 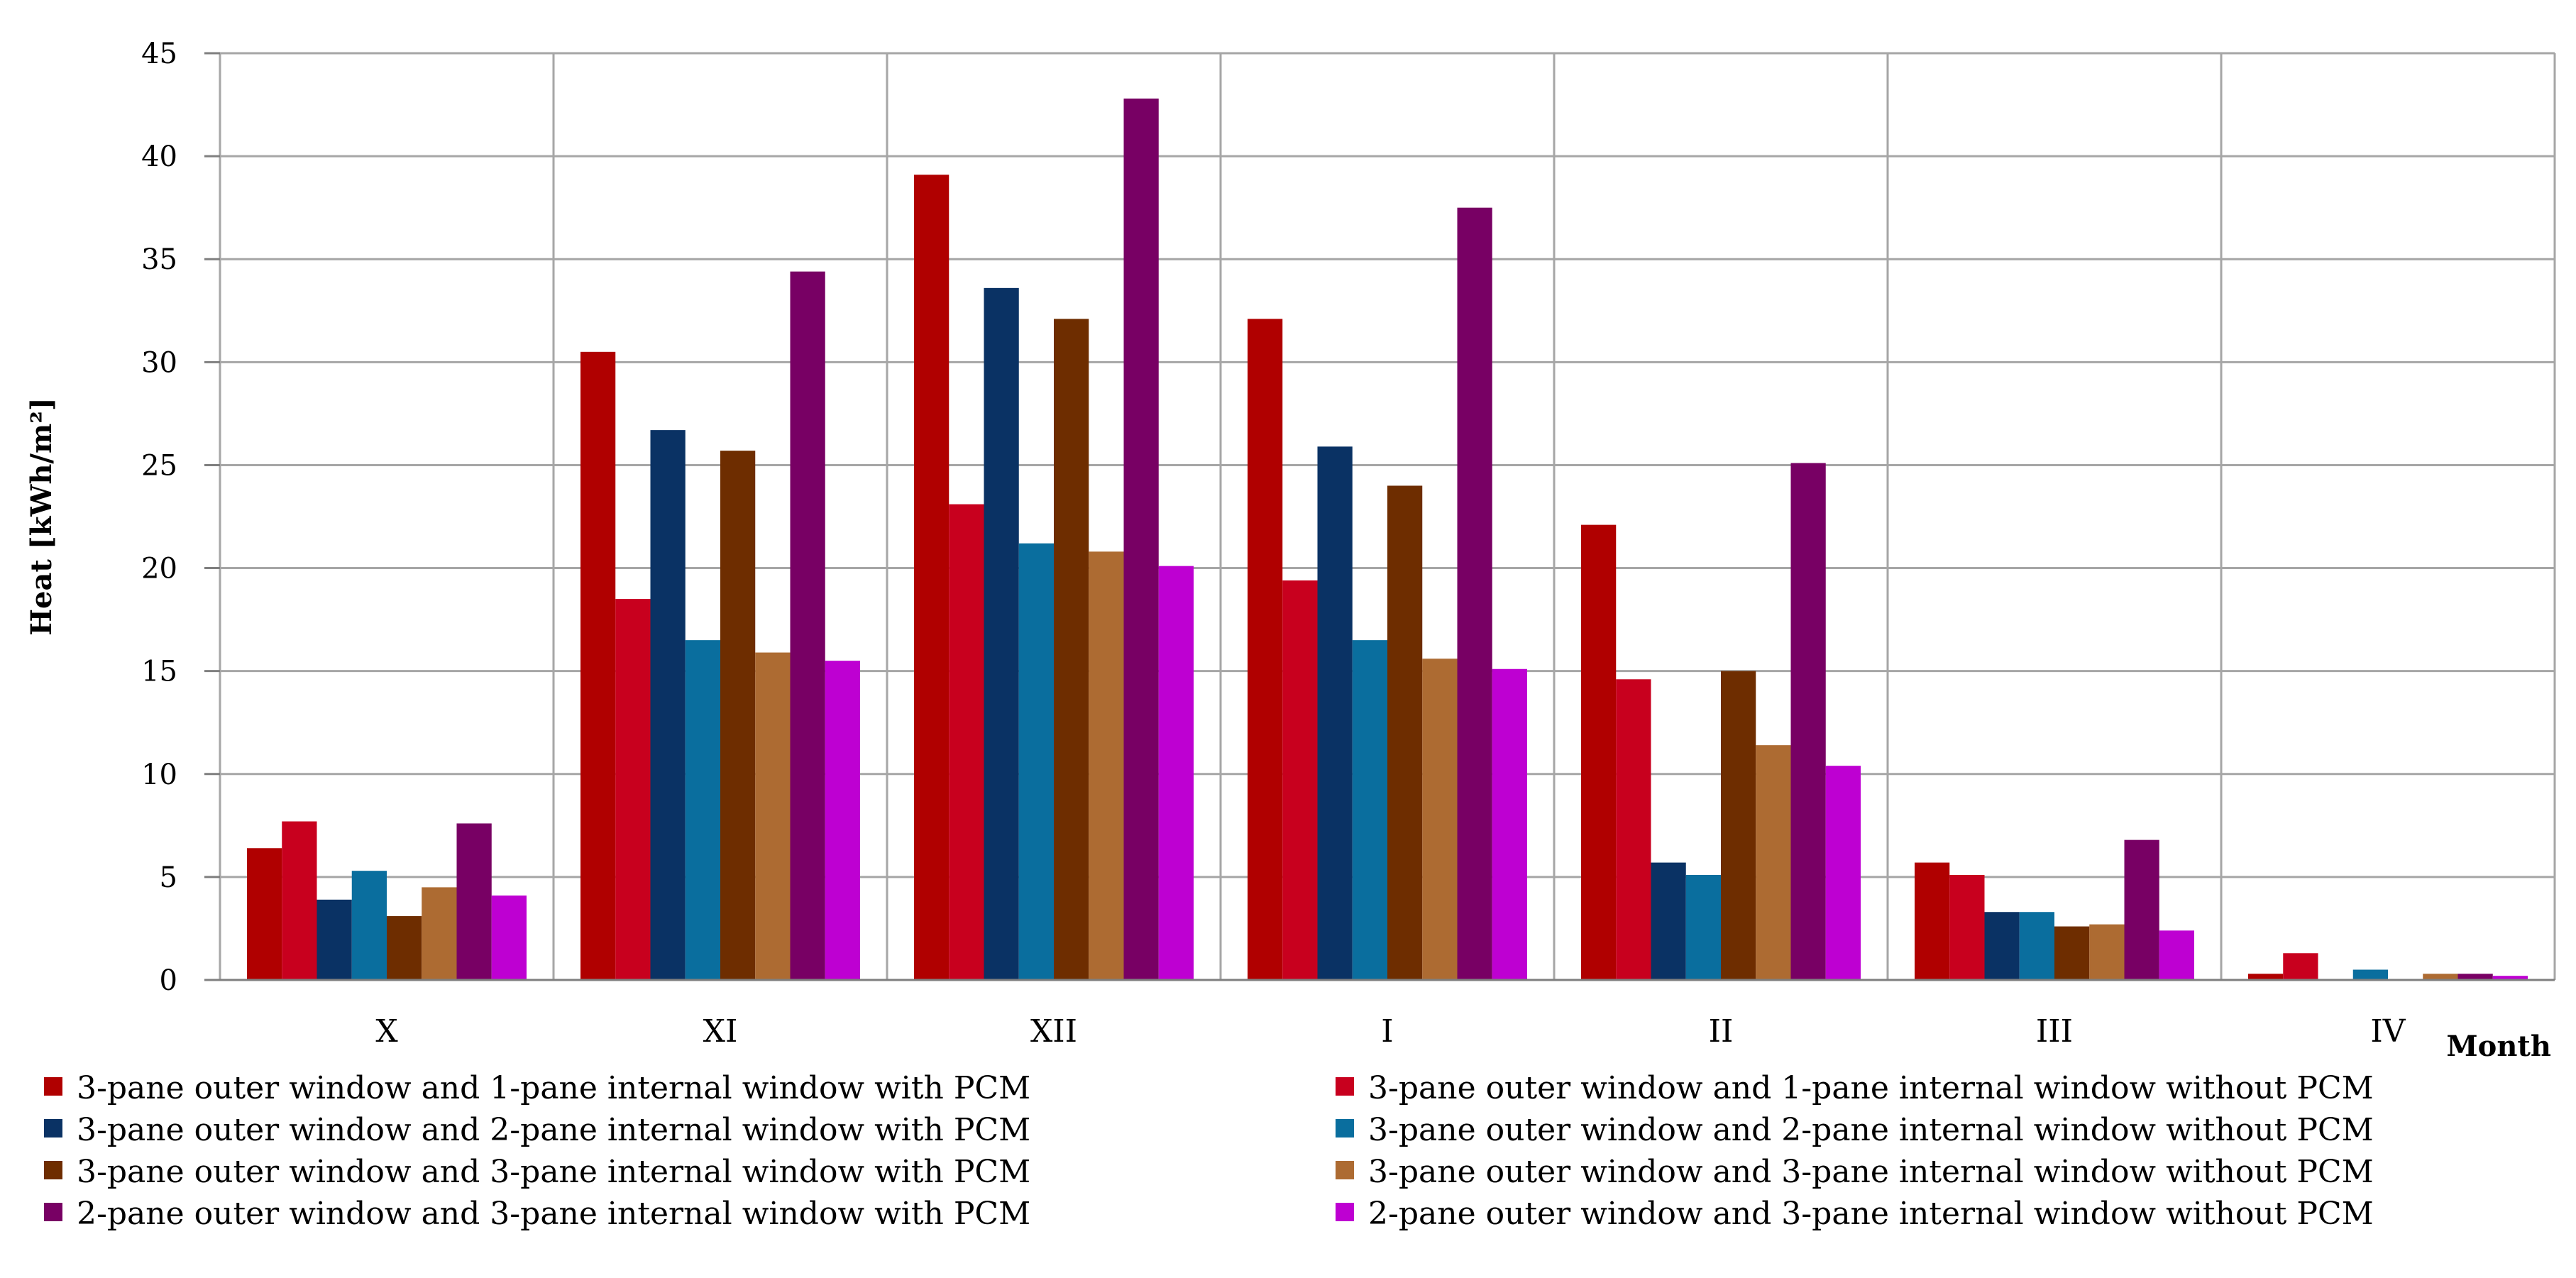 What do you see at coordinates (41, 516) in the screenshot?
I see `y-axis-title: Heat [kWh/m²]` at bounding box center [41, 516].